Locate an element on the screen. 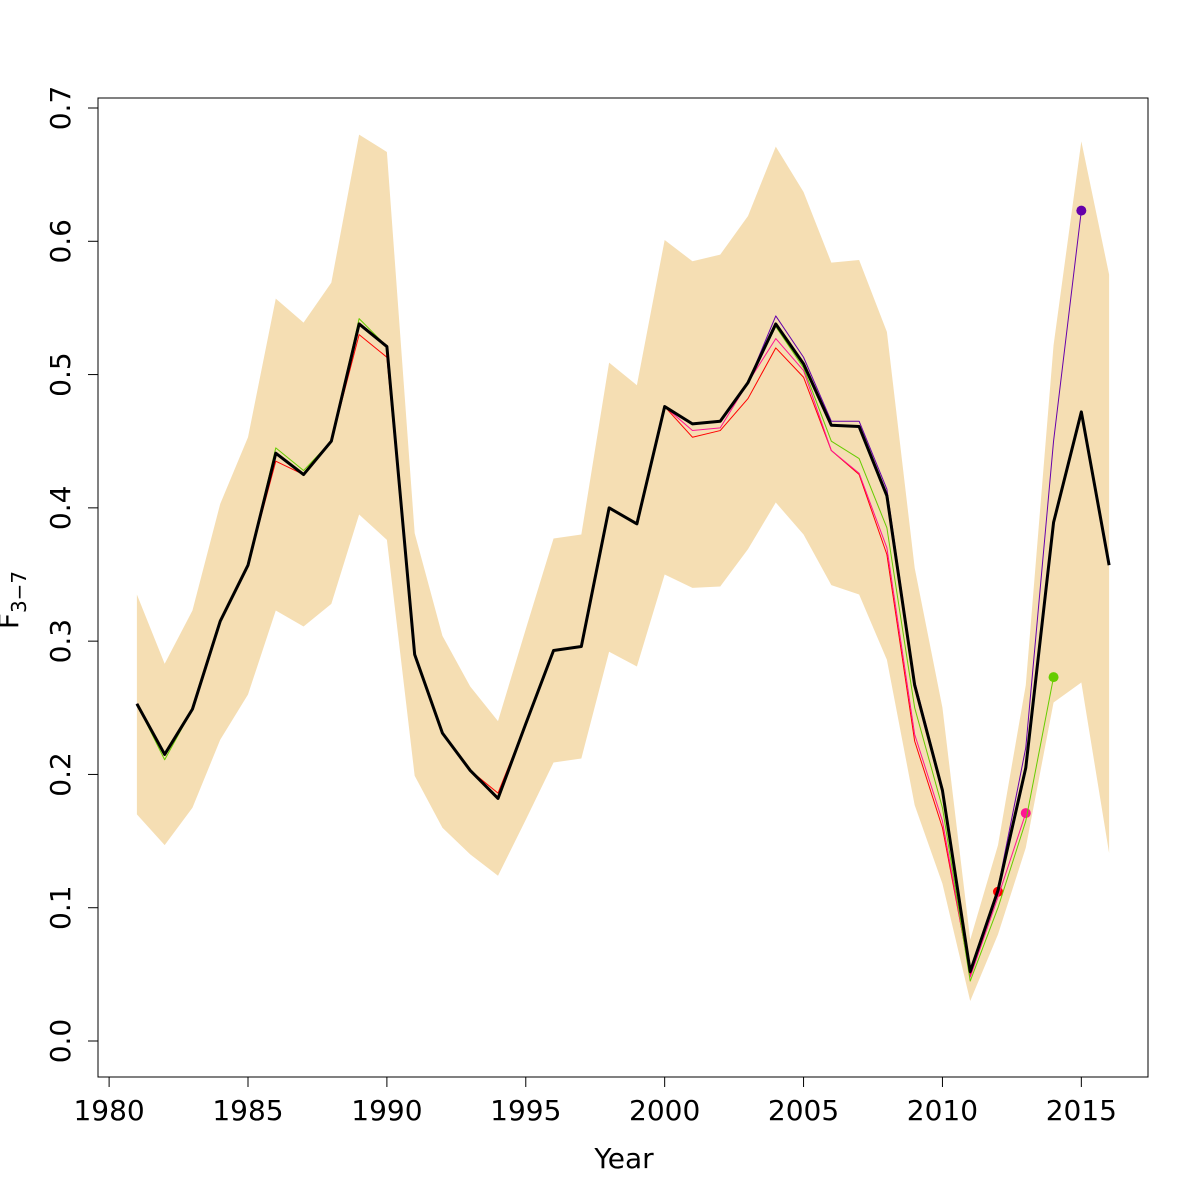 This screenshot has width=1200, height=1204. y-tick-label: 0.4 is located at coordinates (60, 508).